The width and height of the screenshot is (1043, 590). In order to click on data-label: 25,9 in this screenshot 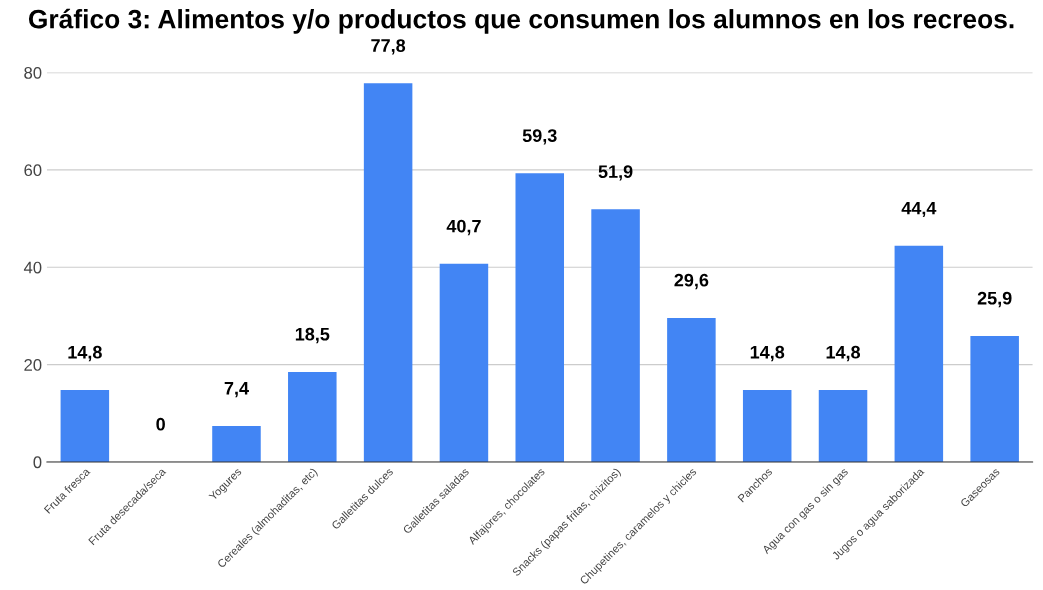, I will do `click(994, 299)`.